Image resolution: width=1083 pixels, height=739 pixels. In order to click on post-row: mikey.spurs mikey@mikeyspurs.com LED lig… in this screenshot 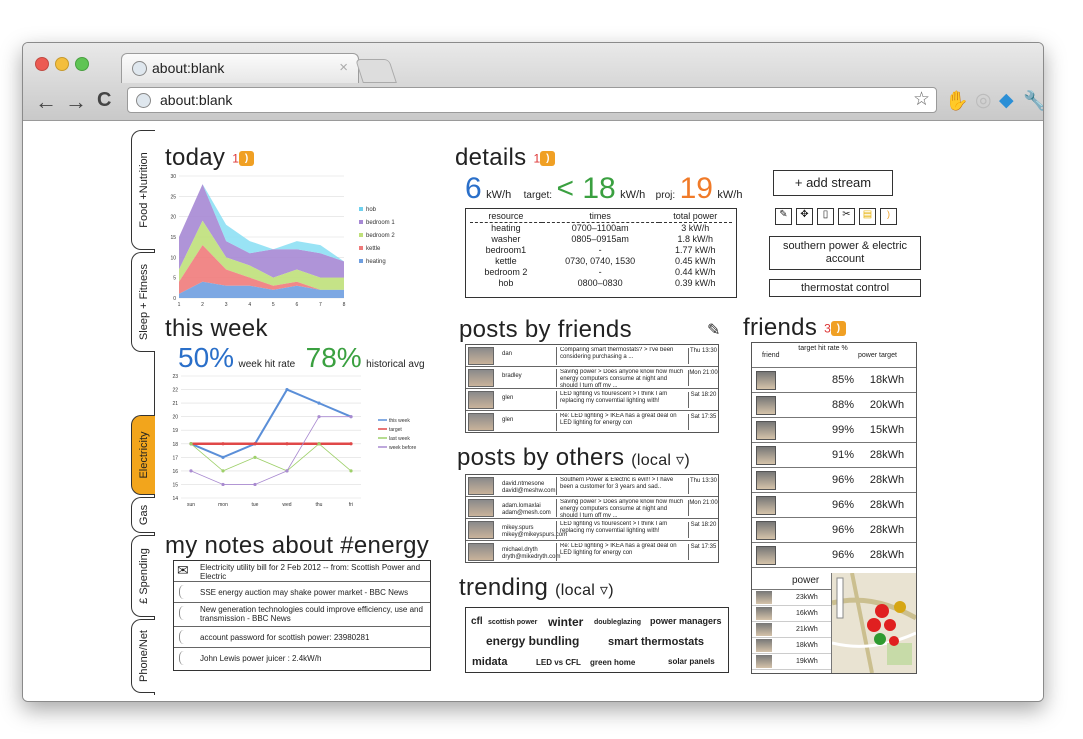, I will do `click(592, 530)`.